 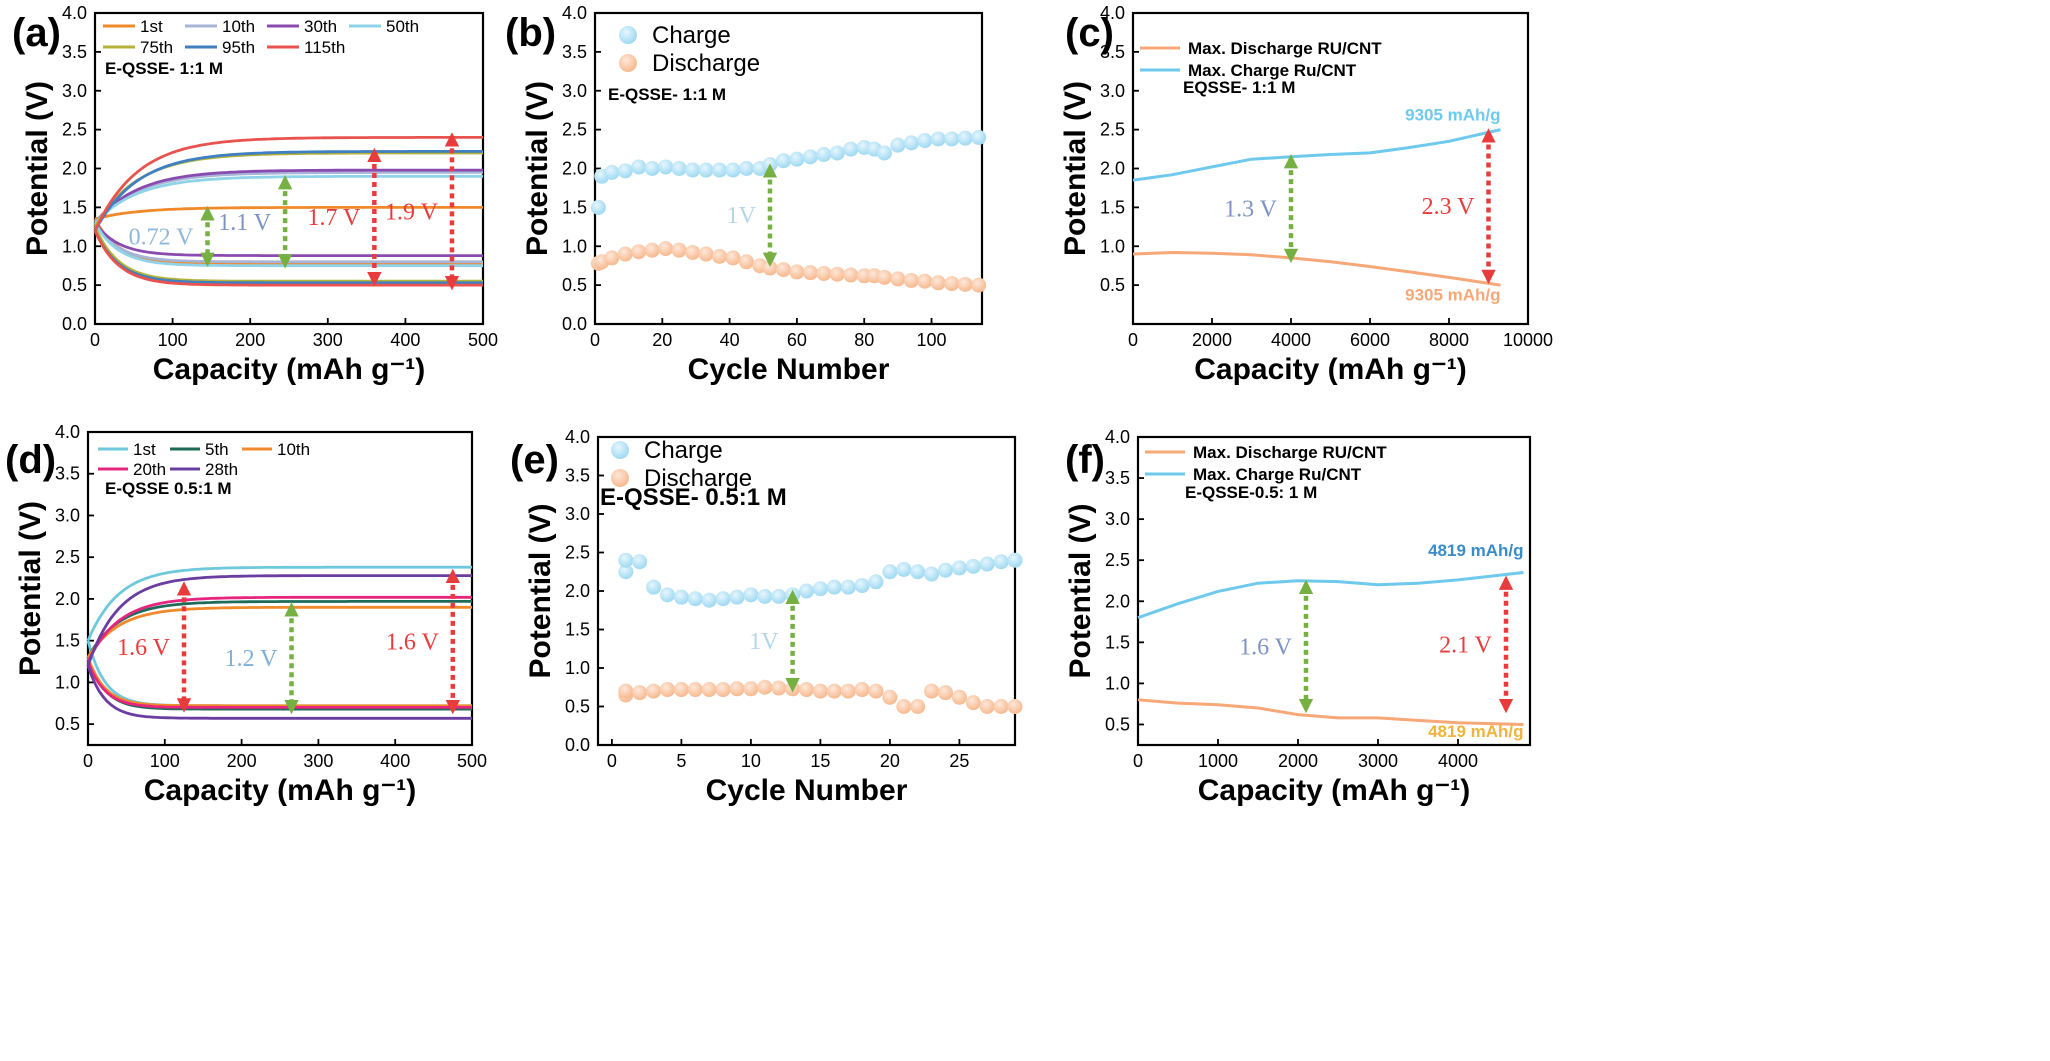 What do you see at coordinates (334, 218) in the screenshot?
I see `voltage-gap-label: 1.7 V` at bounding box center [334, 218].